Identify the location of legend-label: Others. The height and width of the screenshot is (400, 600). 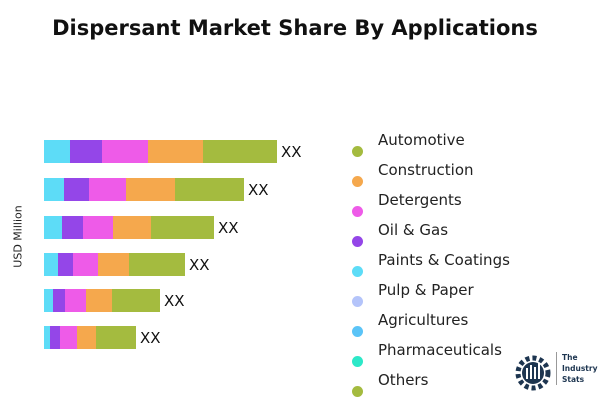
(403, 380).